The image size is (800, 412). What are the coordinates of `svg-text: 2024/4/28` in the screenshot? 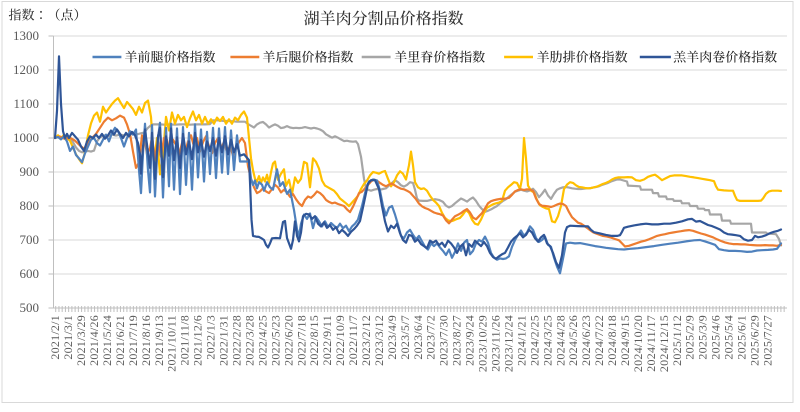 It's located at (560, 340).